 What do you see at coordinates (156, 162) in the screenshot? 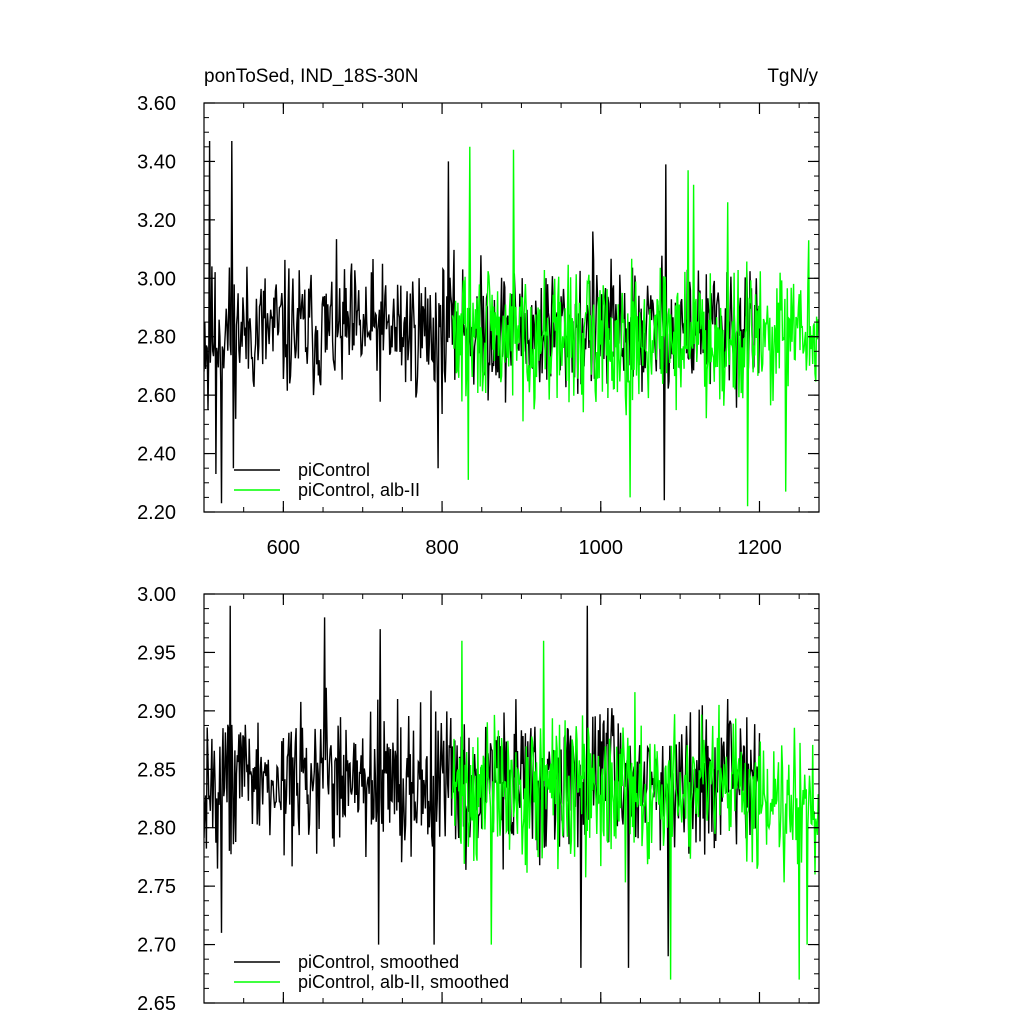
I see `y-tick-label: 3.40` at bounding box center [156, 162].